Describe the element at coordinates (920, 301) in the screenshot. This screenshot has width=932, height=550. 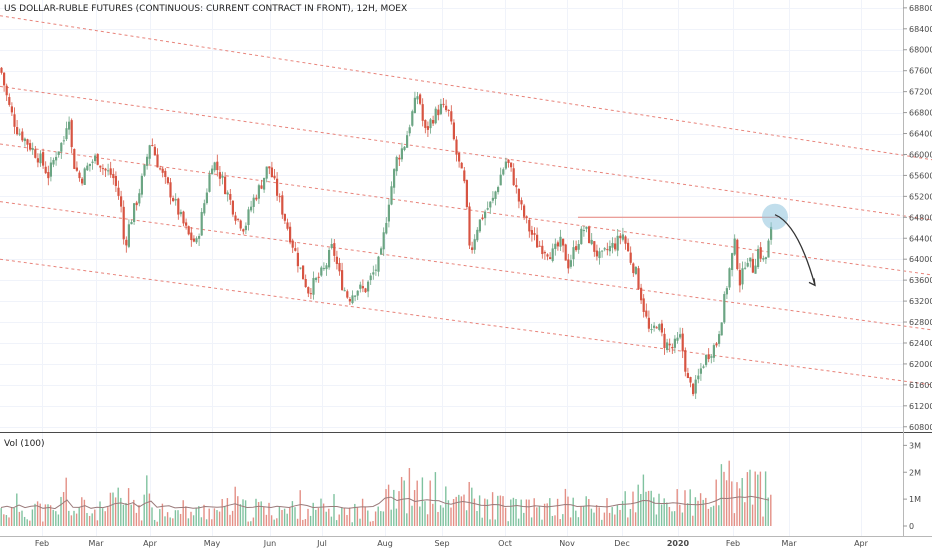
I see `price-tick-label: 63200` at that location.